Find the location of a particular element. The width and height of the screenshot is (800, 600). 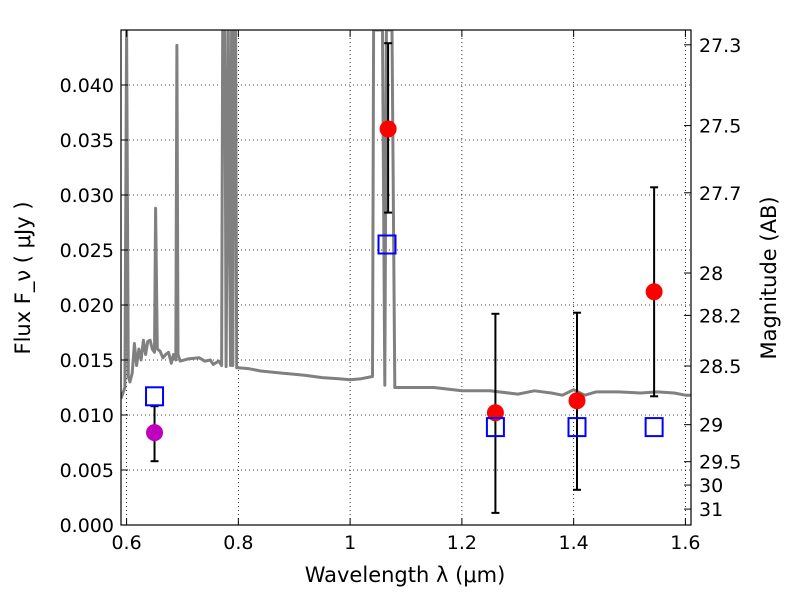

magnitude-tick-label: 27.5 is located at coordinates (720, 127).